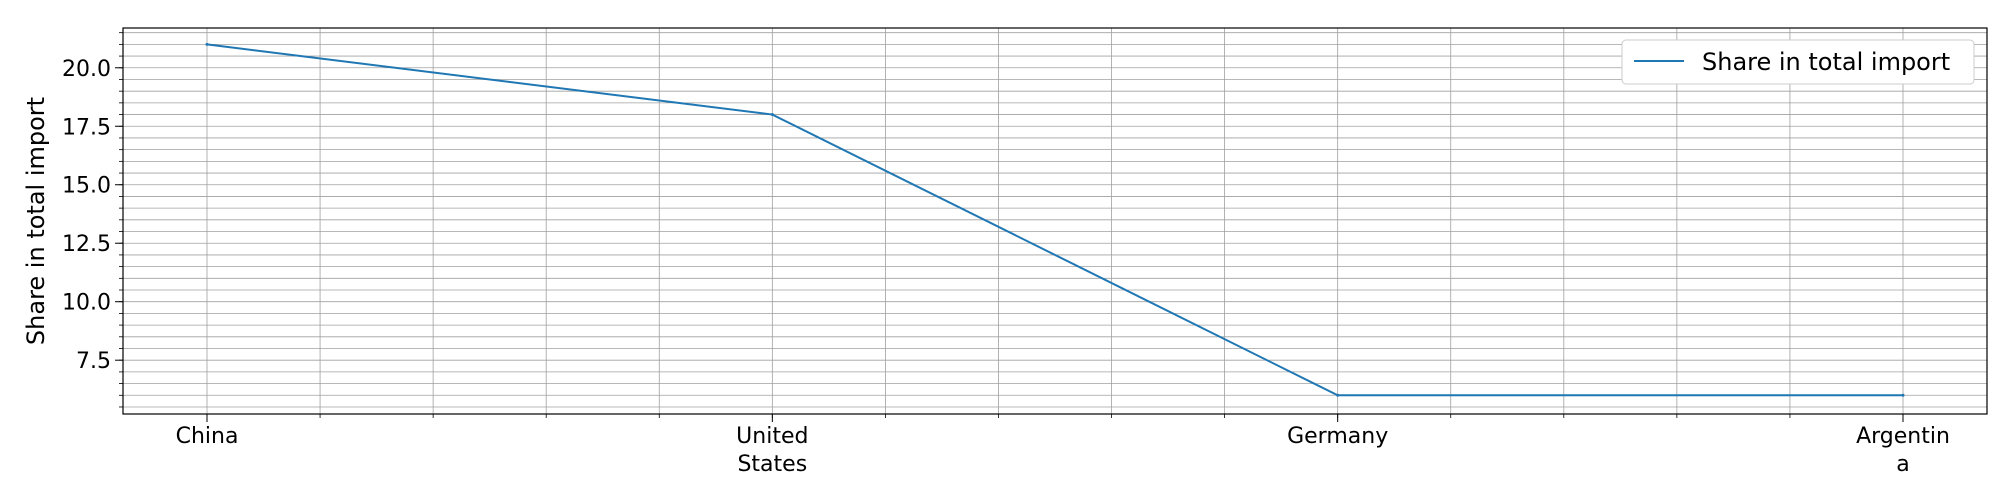  I want to click on y-tick-label: 17.5, so click(86, 127).